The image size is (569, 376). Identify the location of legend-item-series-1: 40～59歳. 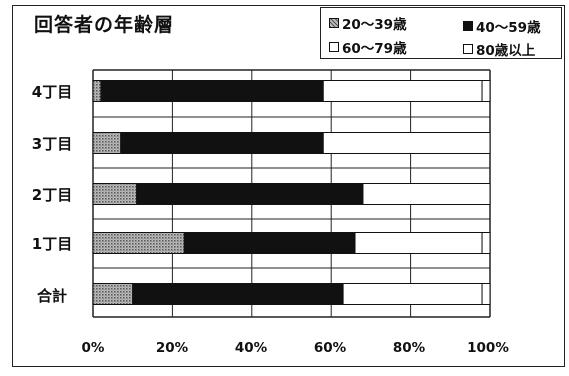
(502, 26).